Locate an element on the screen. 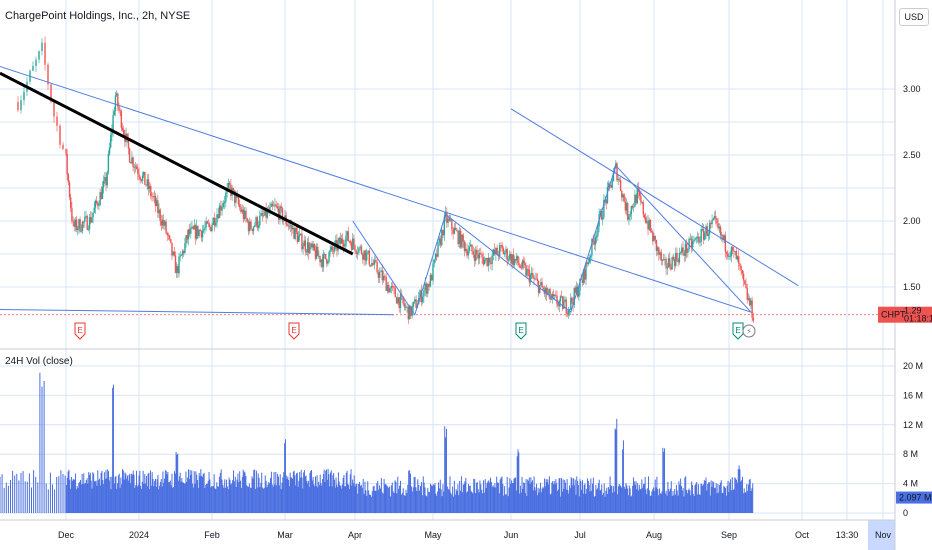  rising-resistance-line is located at coordinates (177, 163).